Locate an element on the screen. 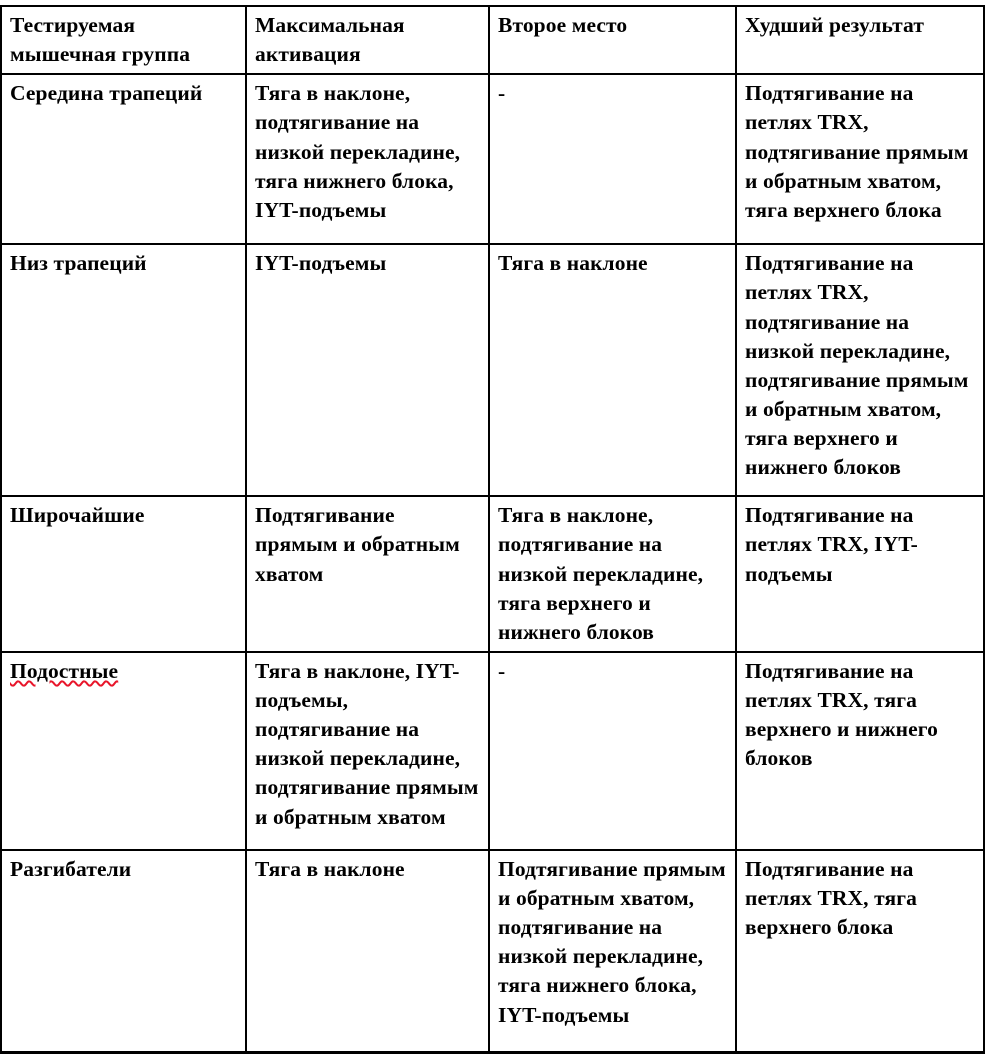 This screenshot has height=1054, width=985. column-header-label: Максимальная активация is located at coordinates (330, 40).